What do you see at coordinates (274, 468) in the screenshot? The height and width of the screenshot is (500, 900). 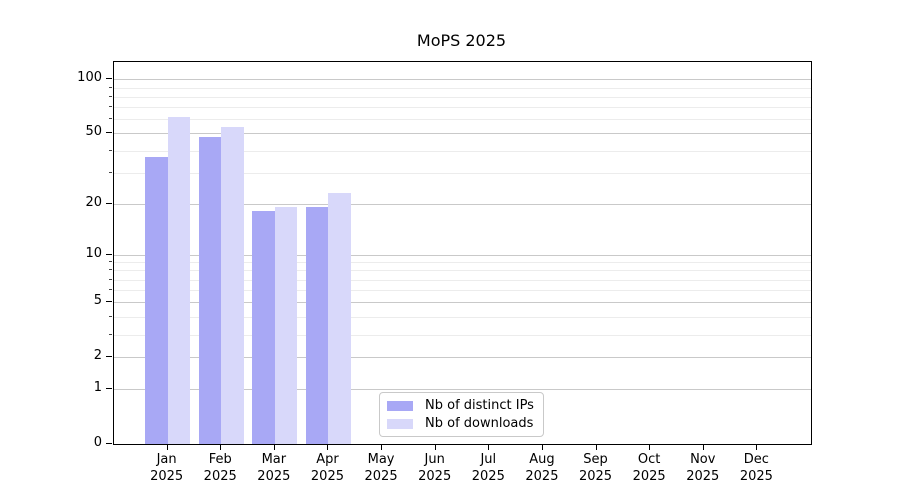 I see `x-axis-tick-label: Mar 2025` at bounding box center [274, 468].